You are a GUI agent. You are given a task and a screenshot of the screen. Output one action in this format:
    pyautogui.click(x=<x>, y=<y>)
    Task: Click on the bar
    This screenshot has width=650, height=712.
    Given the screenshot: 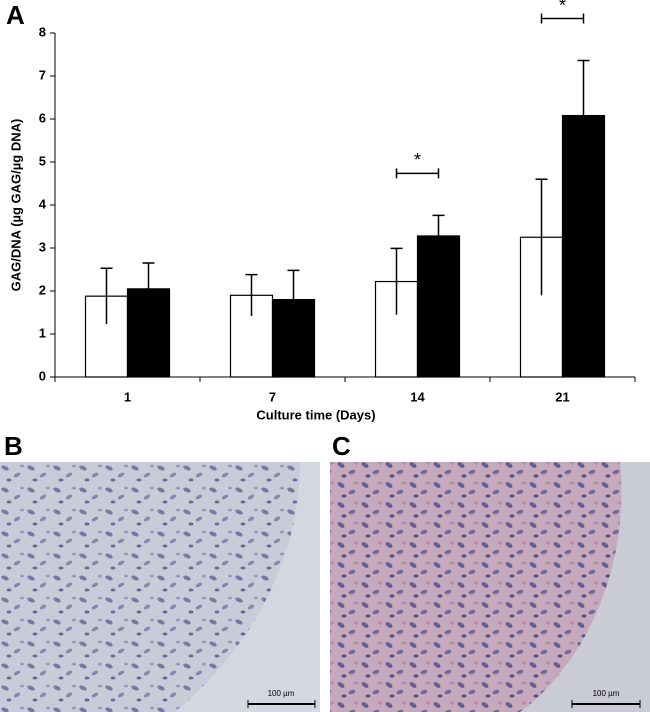 What is the action you would take?
    pyautogui.click(x=438, y=306)
    